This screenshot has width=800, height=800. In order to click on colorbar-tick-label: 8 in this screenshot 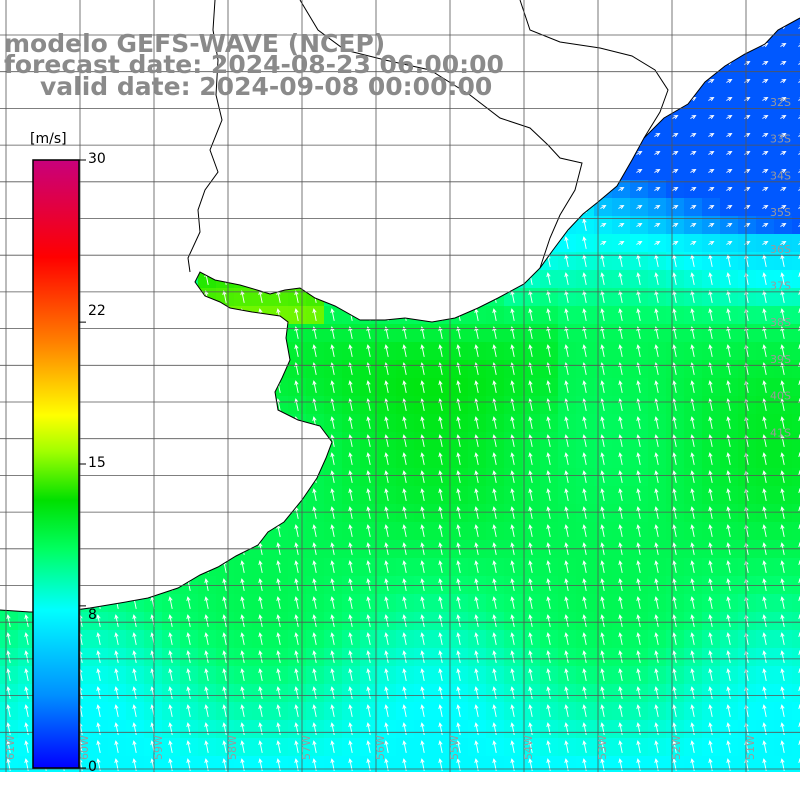, I will do `click(92, 615)`.